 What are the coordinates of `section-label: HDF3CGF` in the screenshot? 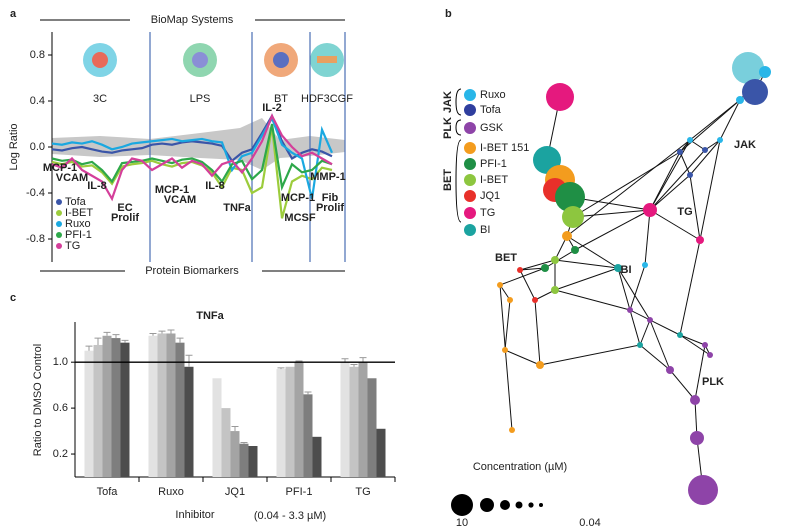 It's located at (327, 99).